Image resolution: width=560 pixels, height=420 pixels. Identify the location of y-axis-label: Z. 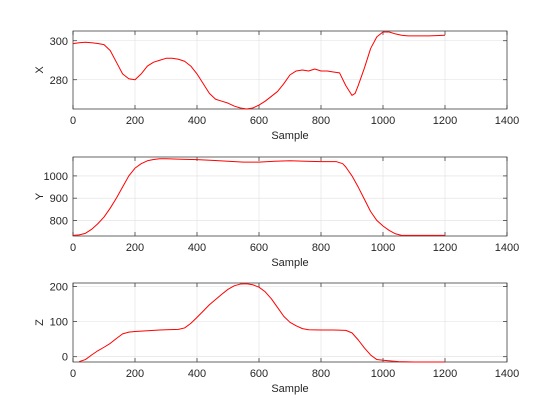
(40, 322).